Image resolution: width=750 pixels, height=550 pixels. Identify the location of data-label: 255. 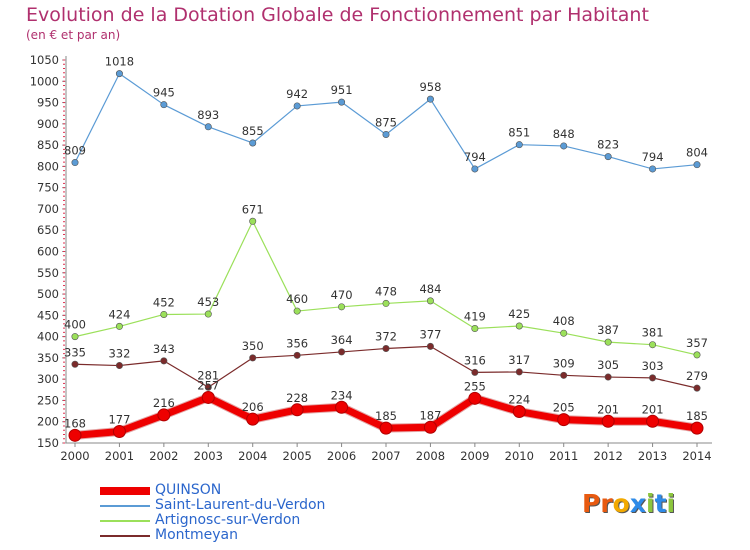
(475, 386).